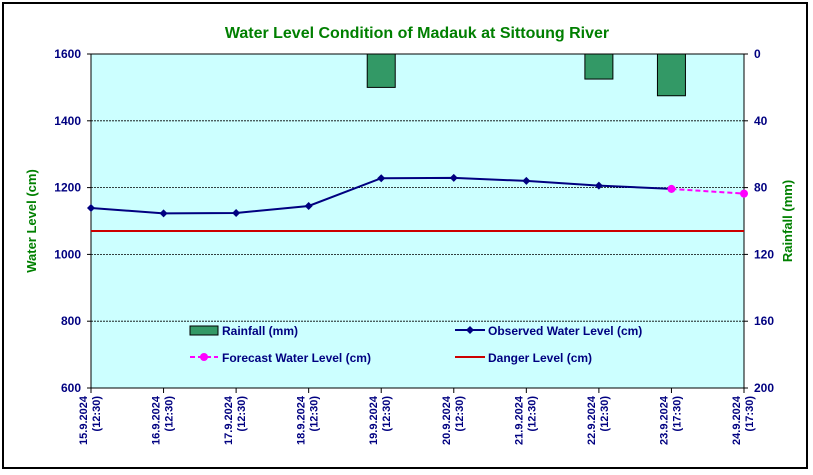 The image size is (813, 475). Describe the element at coordinates (308, 420) in the screenshot. I see `x-tick-label: 18.9.2024(12:30)` at that location.